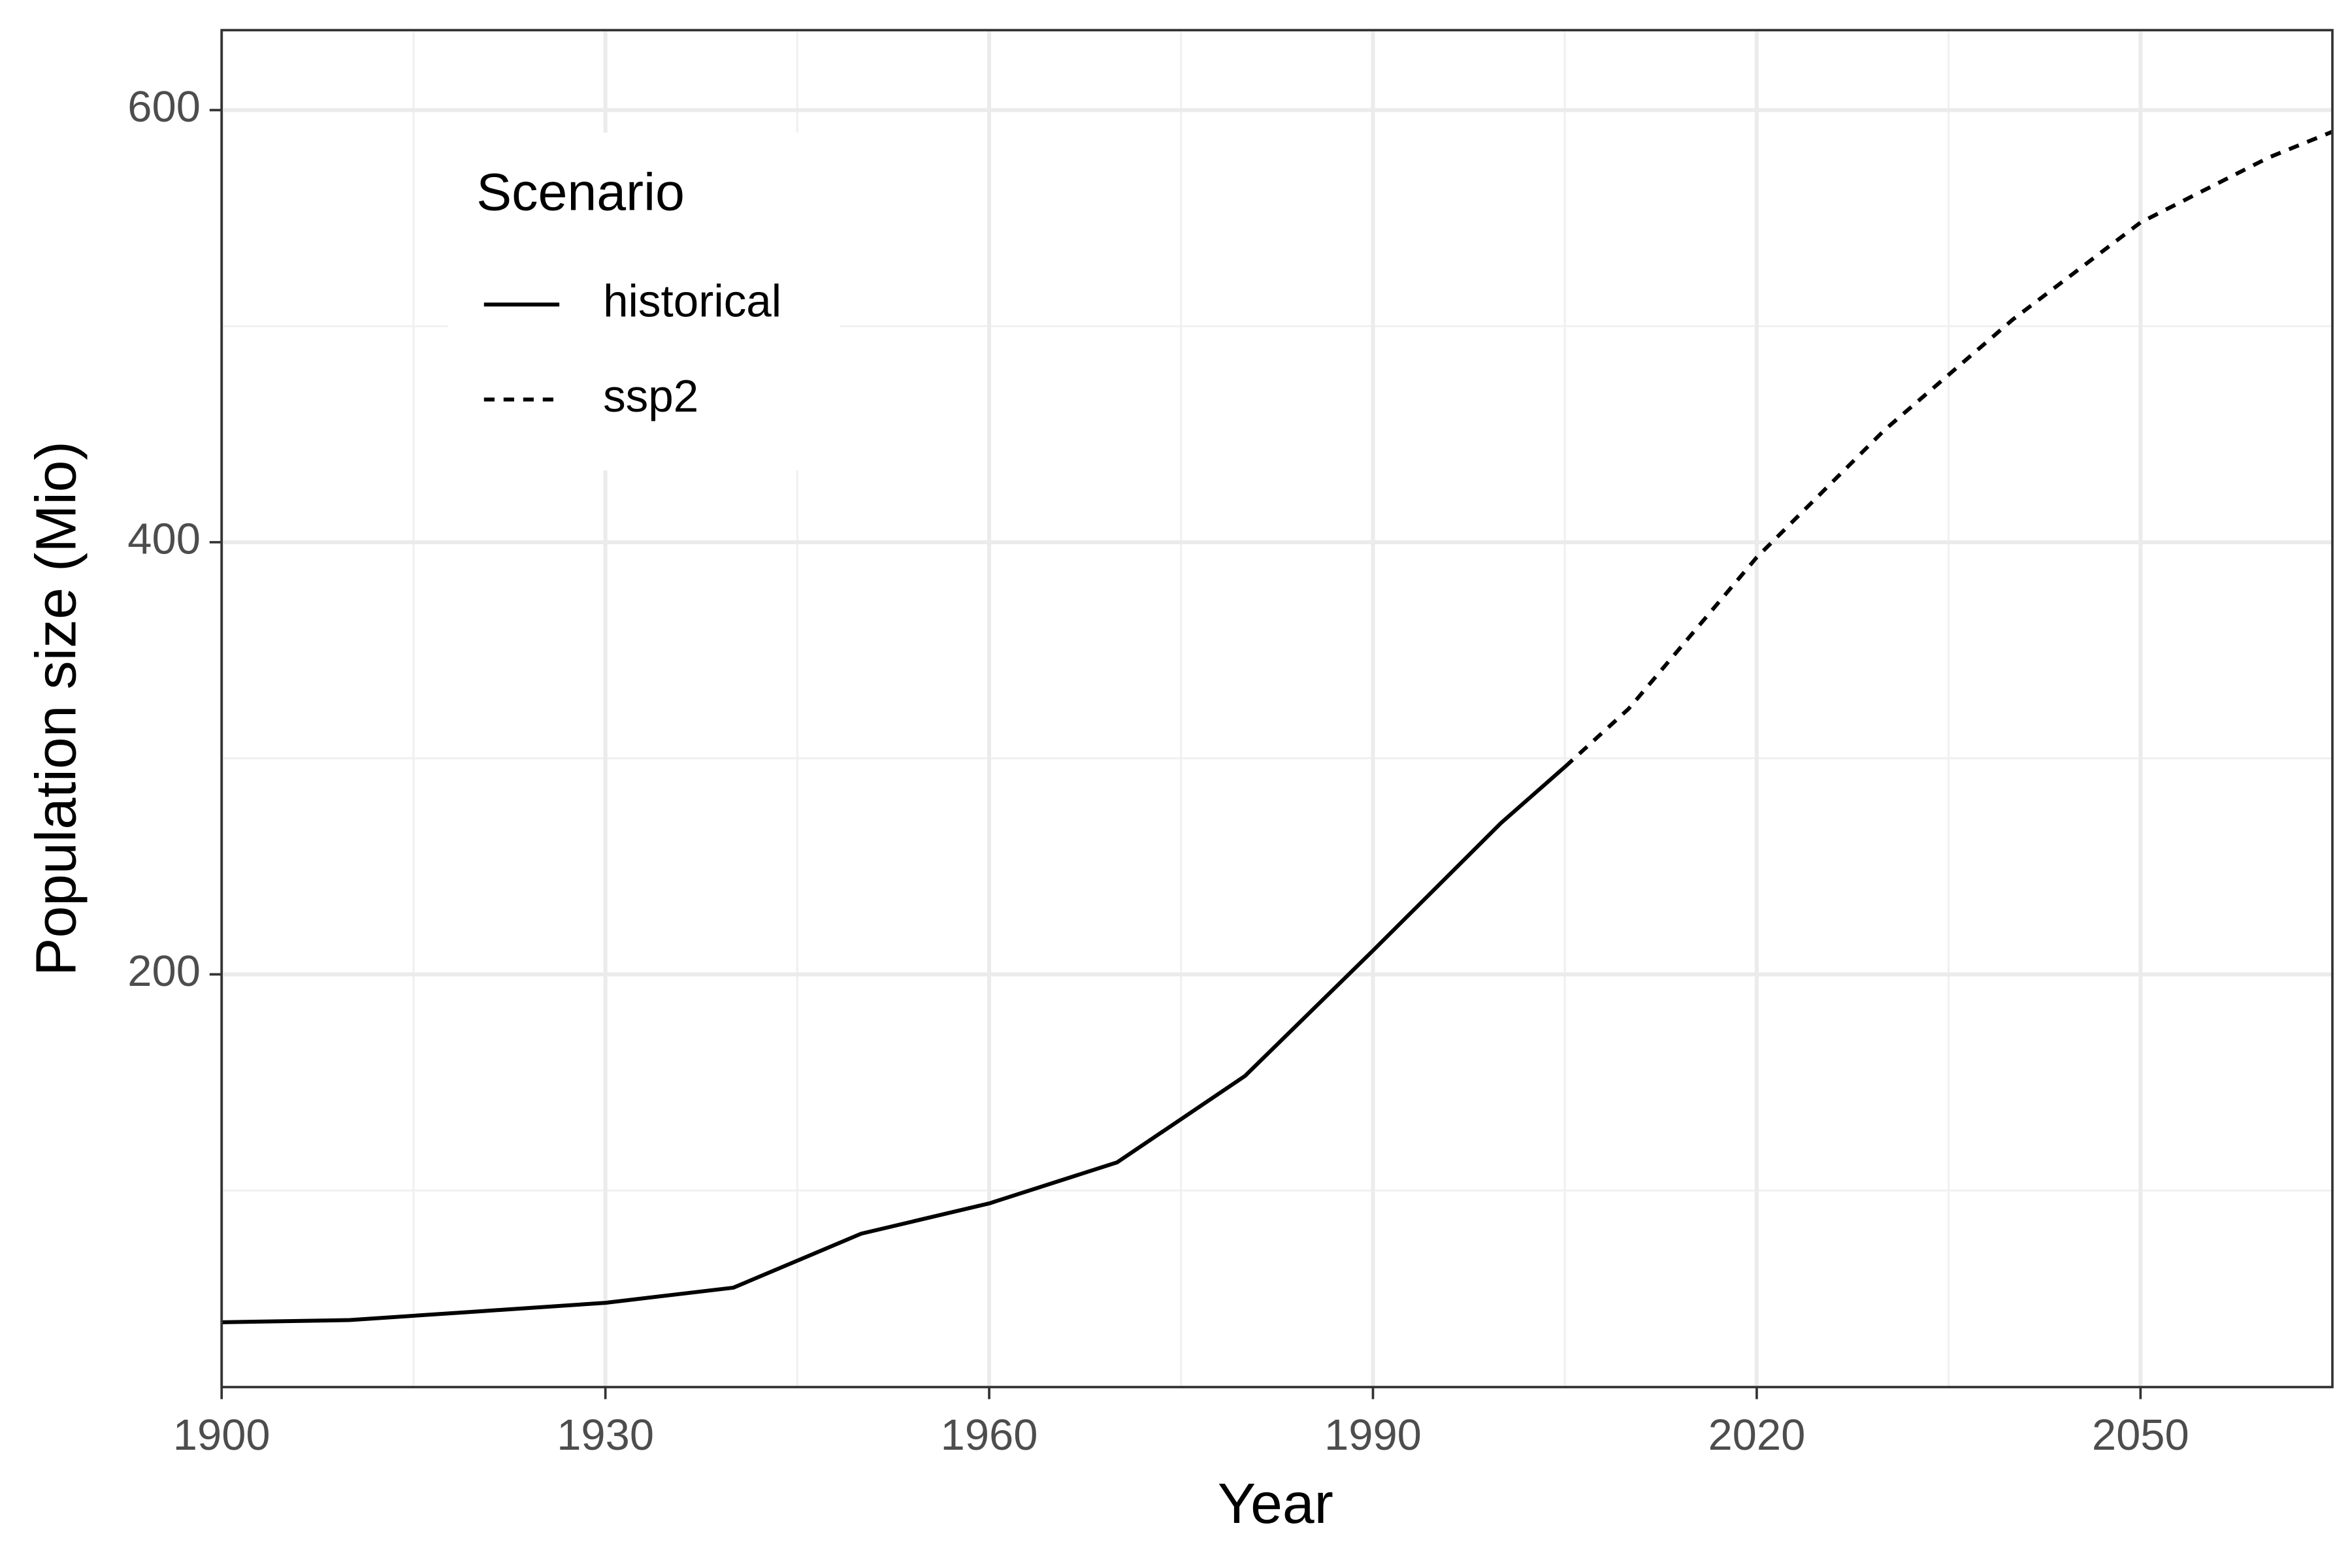  What do you see at coordinates (56, 708) in the screenshot?
I see `y-axis-title: Population size (Mio)` at bounding box center [56, 708].